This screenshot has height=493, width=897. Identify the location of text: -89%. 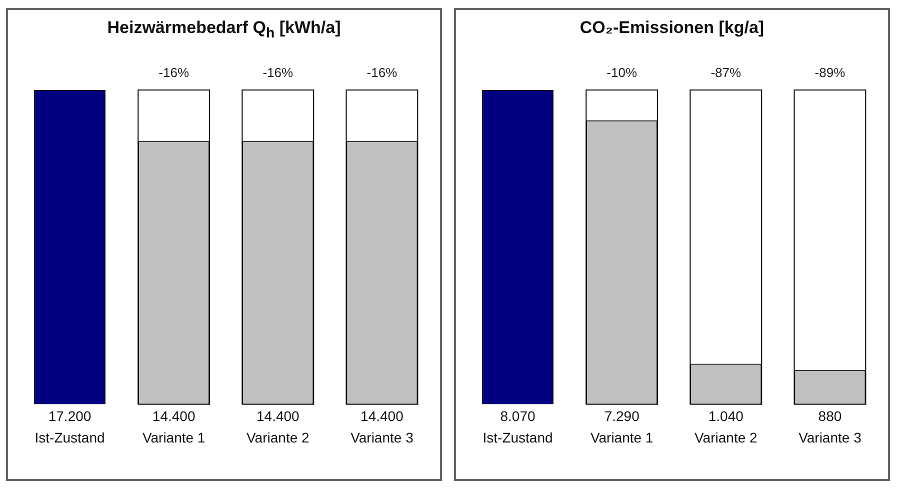
(830, 72).